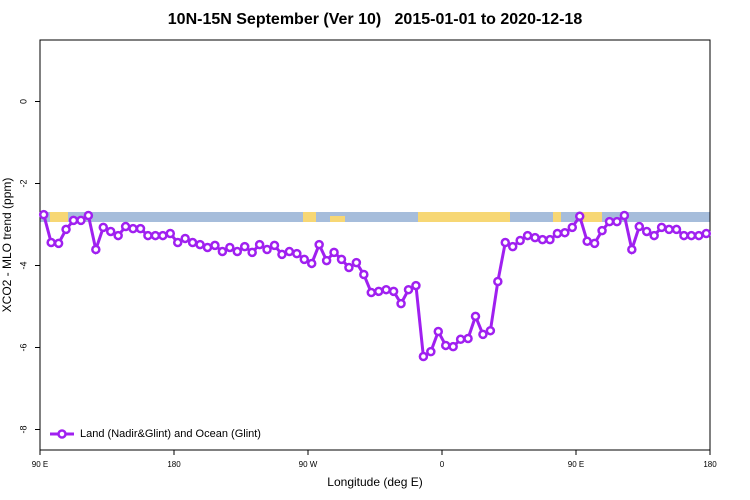  Describe the element at coordinates (23, 265) in the screenshot. I see `y-tick-label: -4` at that location.